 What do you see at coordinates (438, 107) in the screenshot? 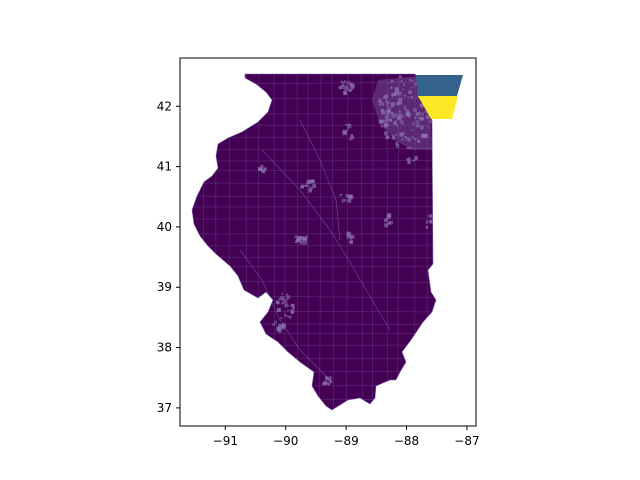
I see `lake-region-lower` at bounding box center [438, 107].